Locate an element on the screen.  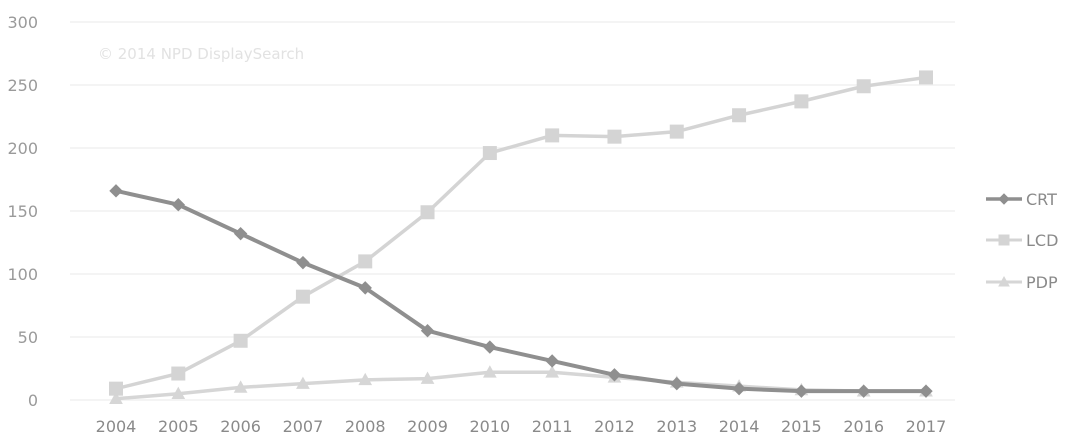
x-tick-label: 2016 is located at coordinates (863, 426).